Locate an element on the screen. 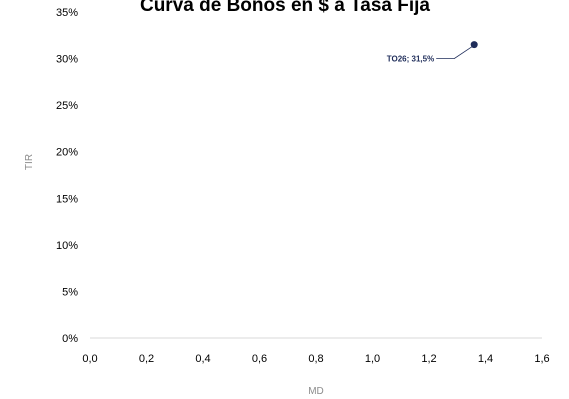 This screenshot has height=399, width=569. x-tick-label: 1,2 is located at coordinates (428, 359).